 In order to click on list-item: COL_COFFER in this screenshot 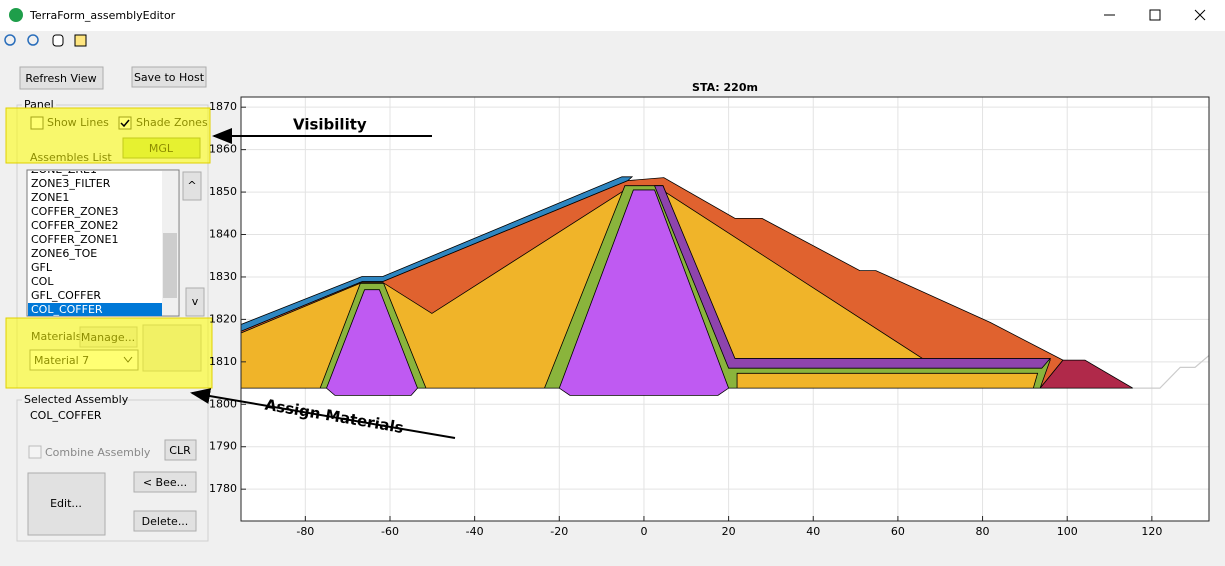, I will do `click(67, 309)`.